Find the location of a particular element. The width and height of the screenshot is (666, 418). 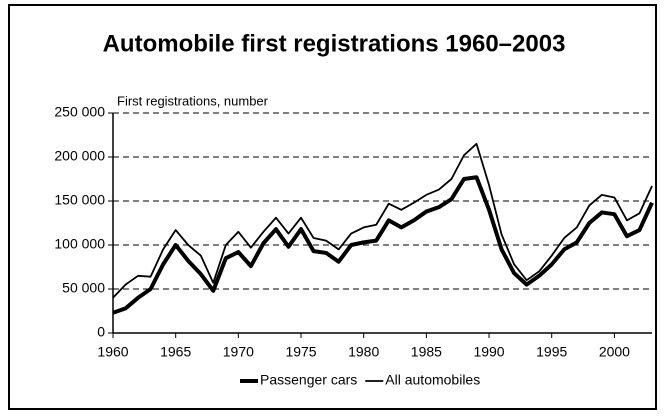

legend-label: Passenger cars is located at coordinates (308, 380).